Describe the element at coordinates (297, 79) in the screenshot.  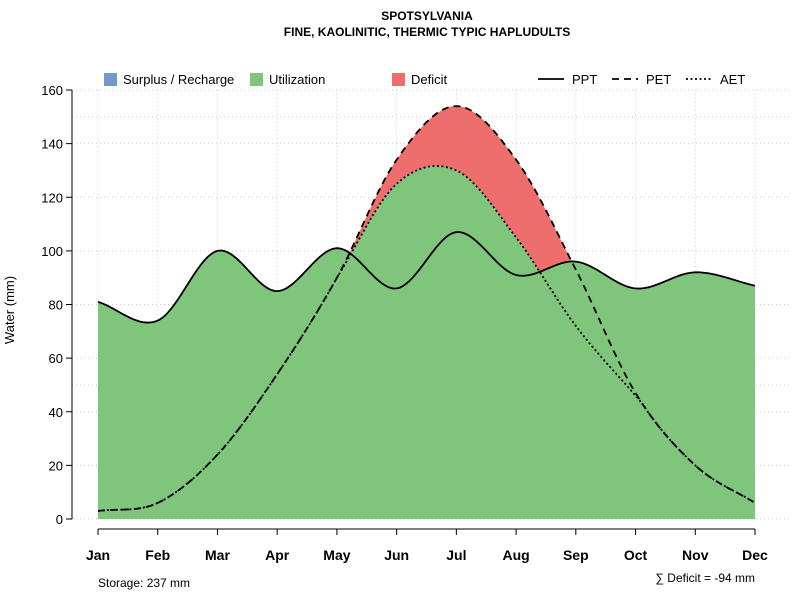
I see `legend-label-utilization: Utilization` at that location.